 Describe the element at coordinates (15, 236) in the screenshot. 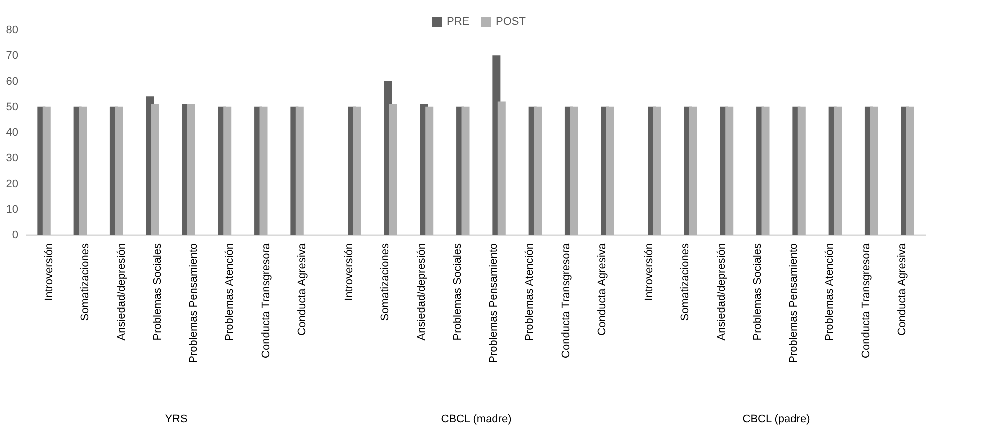

I see `y-tick-label: 0` at that location.